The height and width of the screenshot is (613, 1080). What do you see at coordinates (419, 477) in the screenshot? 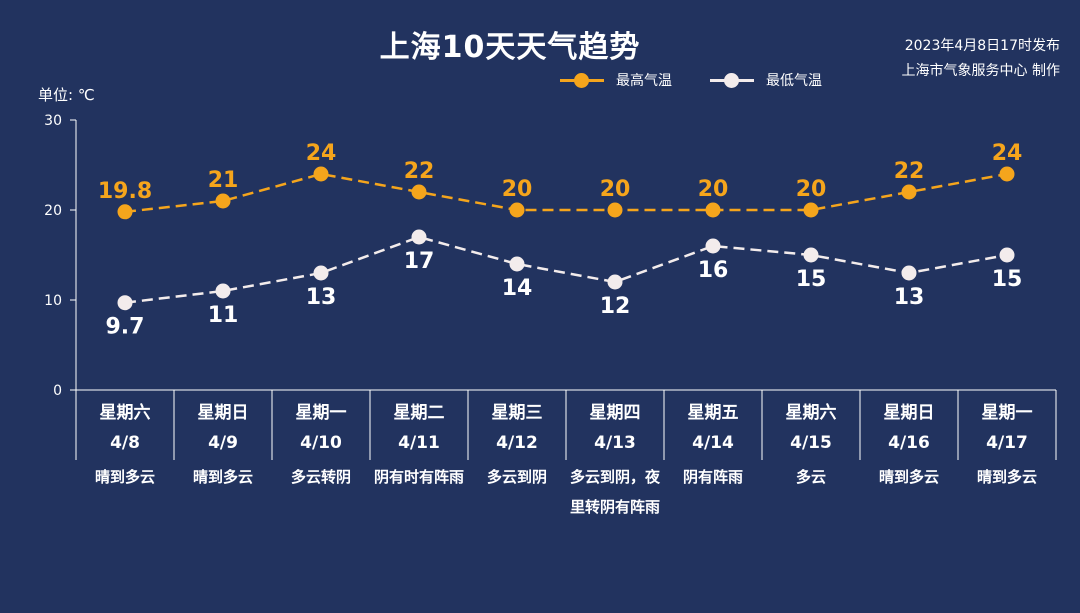
I see `day-condition: 阴有时有阵雨` at bounding box center [419, 477].